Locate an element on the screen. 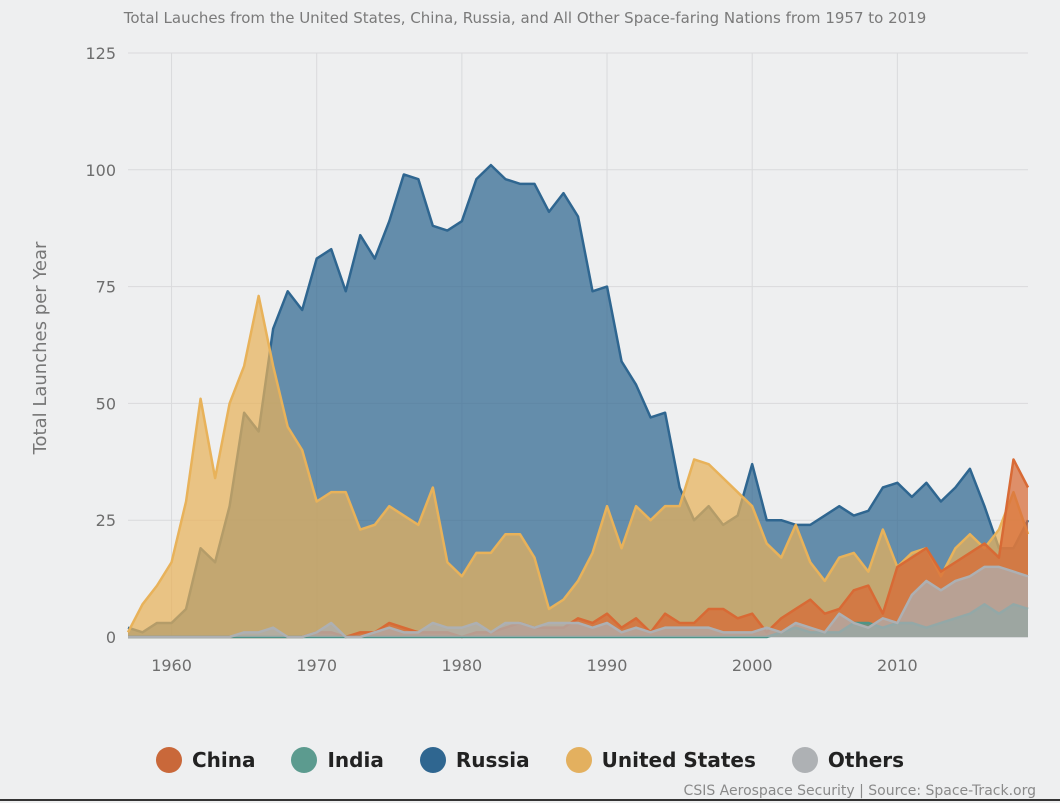 The width and height of the screenshot is (1060, 803). legend-label-india: India is located at coordinates (355, 760).